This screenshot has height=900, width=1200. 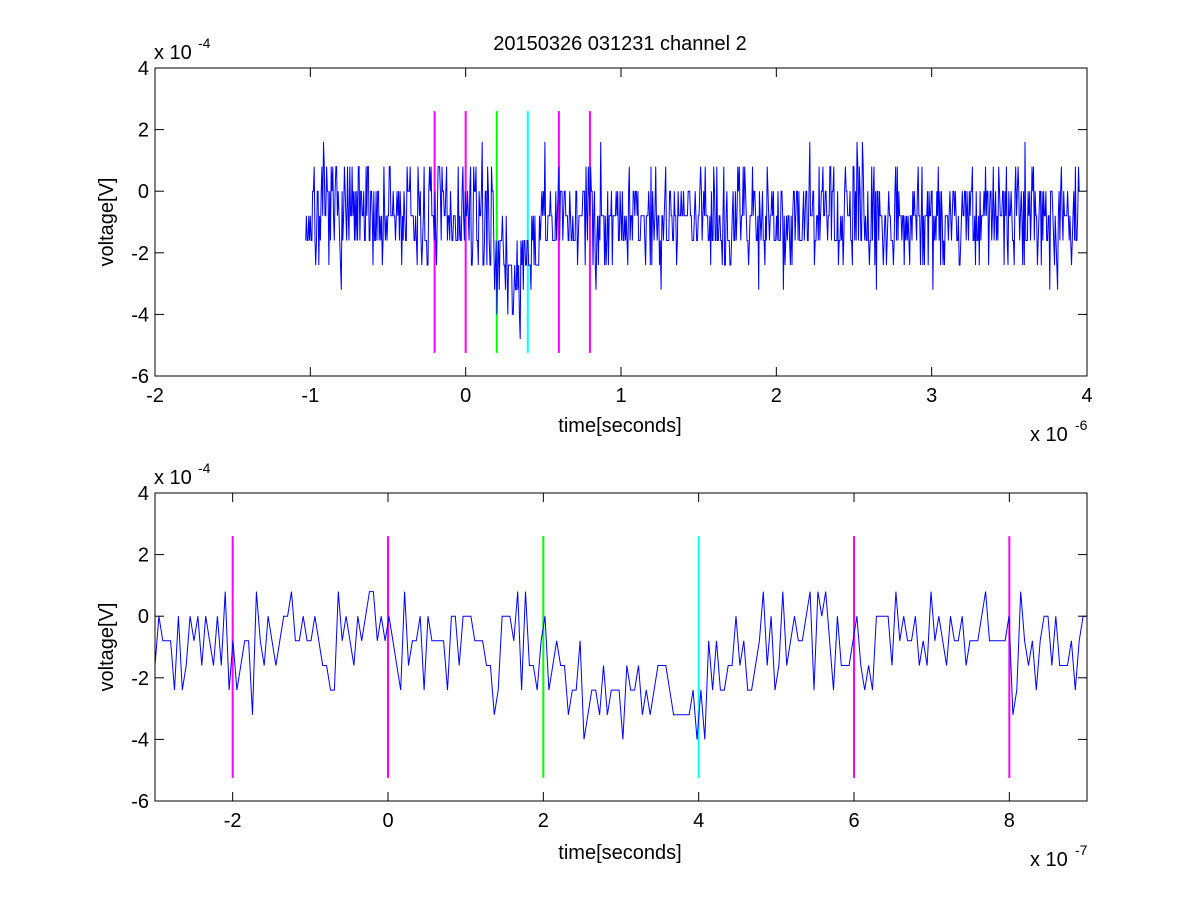 What do you see at coordinates (619, 853) in the screenshot?
I see `bottom-x-axis-label: time[seconds]` at bounding box center [619, 853].